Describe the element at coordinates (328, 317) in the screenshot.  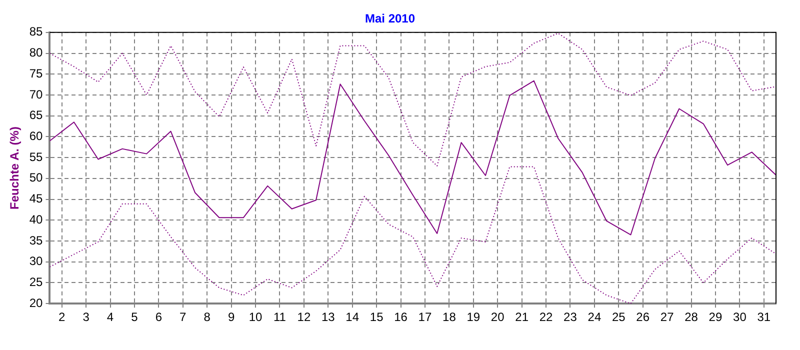
I see `x-tick-label: 13` at that location.